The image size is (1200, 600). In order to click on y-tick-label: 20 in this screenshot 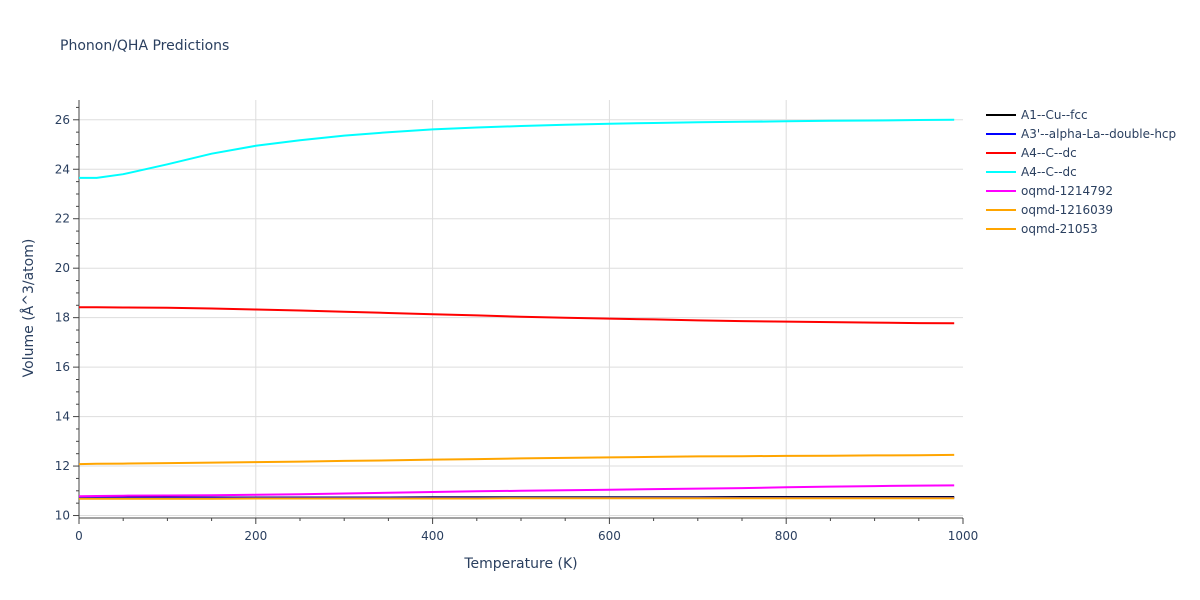, I will do `click(62, 268)`.